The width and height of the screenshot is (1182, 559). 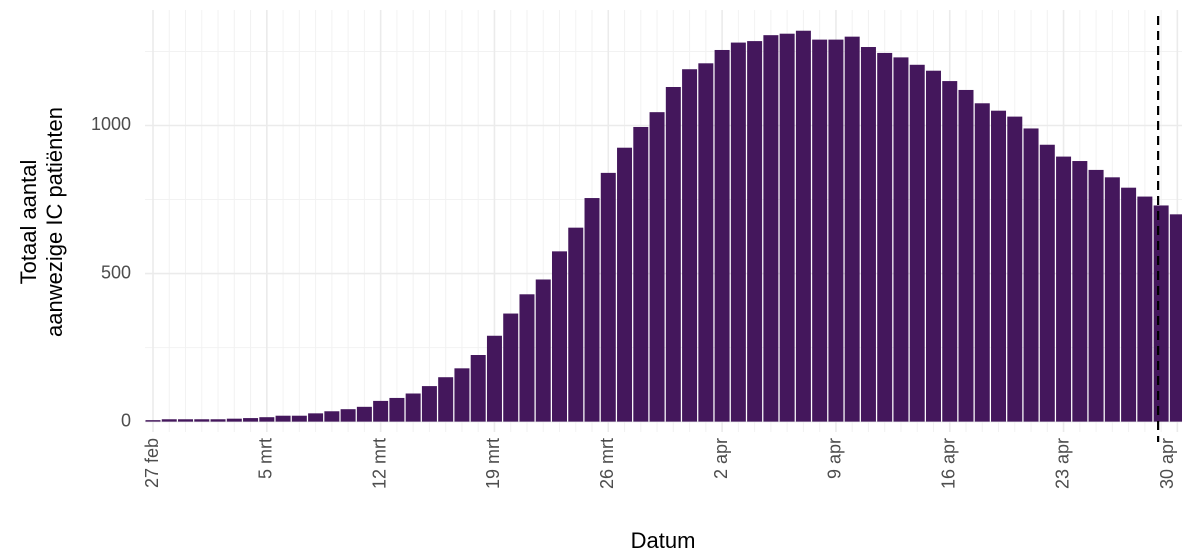 I want to click on y-tick-label: 1000, so click(x=111, y=124).